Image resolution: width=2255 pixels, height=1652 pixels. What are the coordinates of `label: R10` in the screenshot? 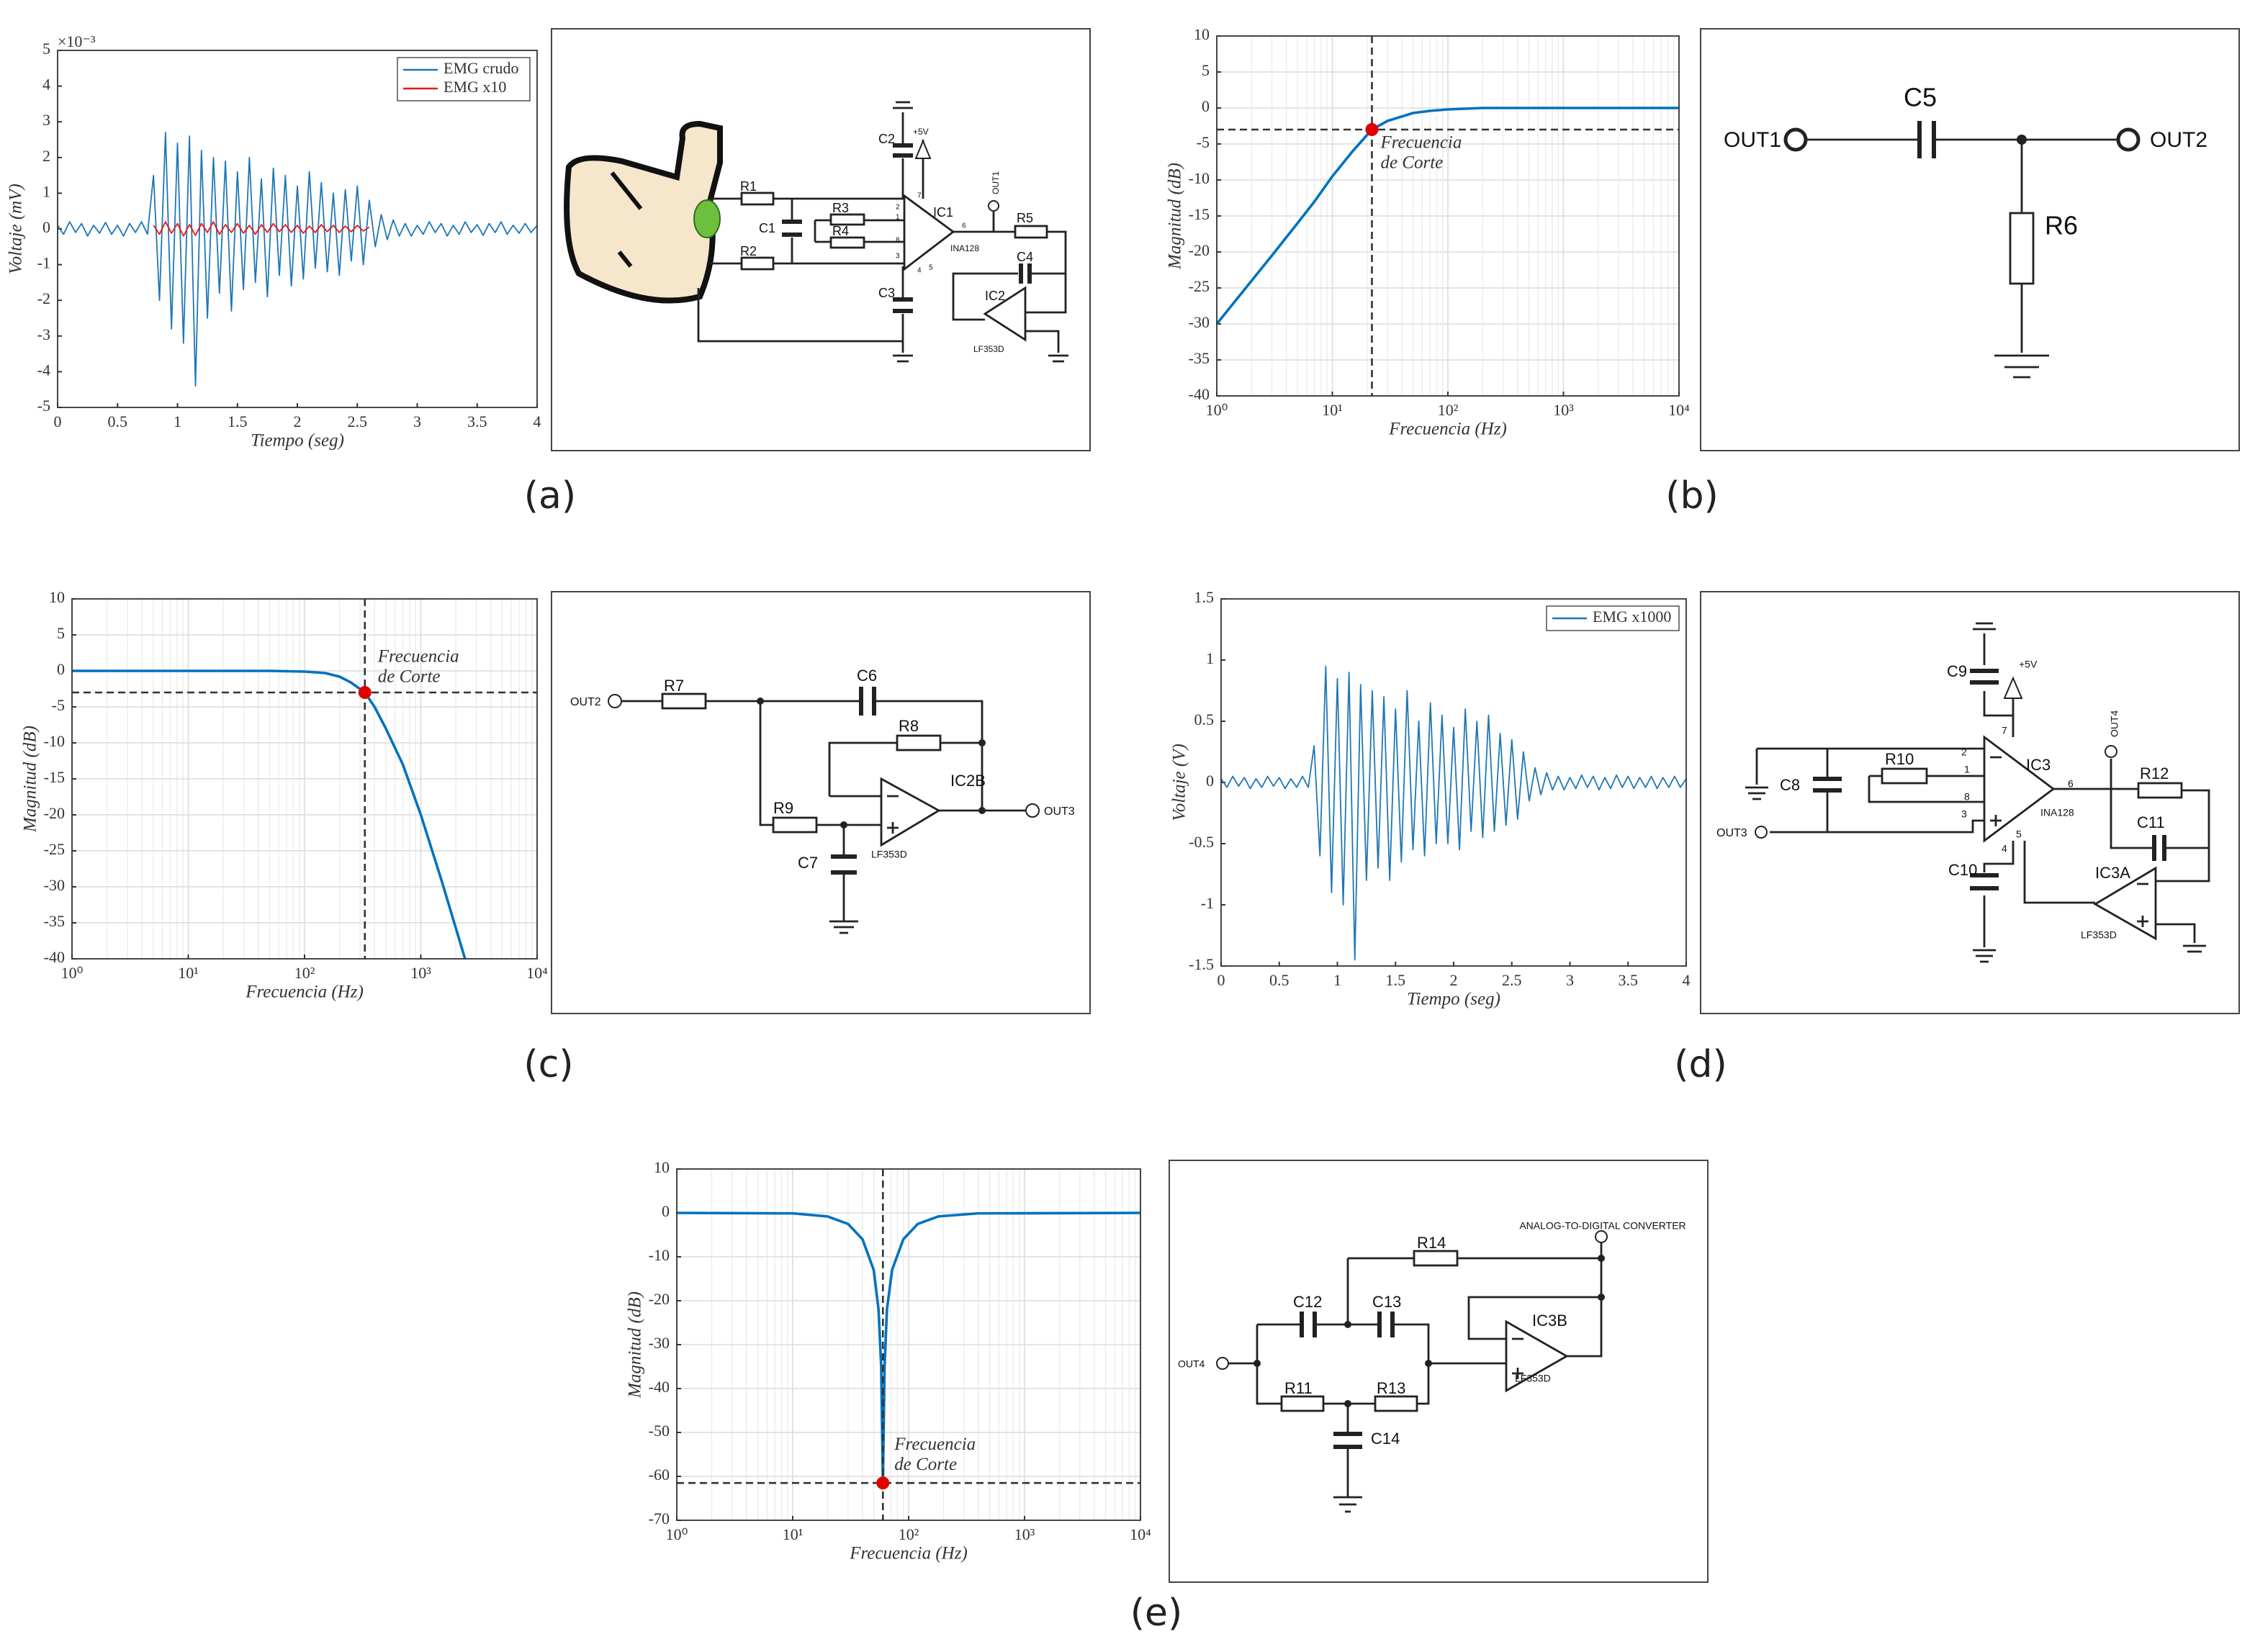 It's located at (1899, 759).